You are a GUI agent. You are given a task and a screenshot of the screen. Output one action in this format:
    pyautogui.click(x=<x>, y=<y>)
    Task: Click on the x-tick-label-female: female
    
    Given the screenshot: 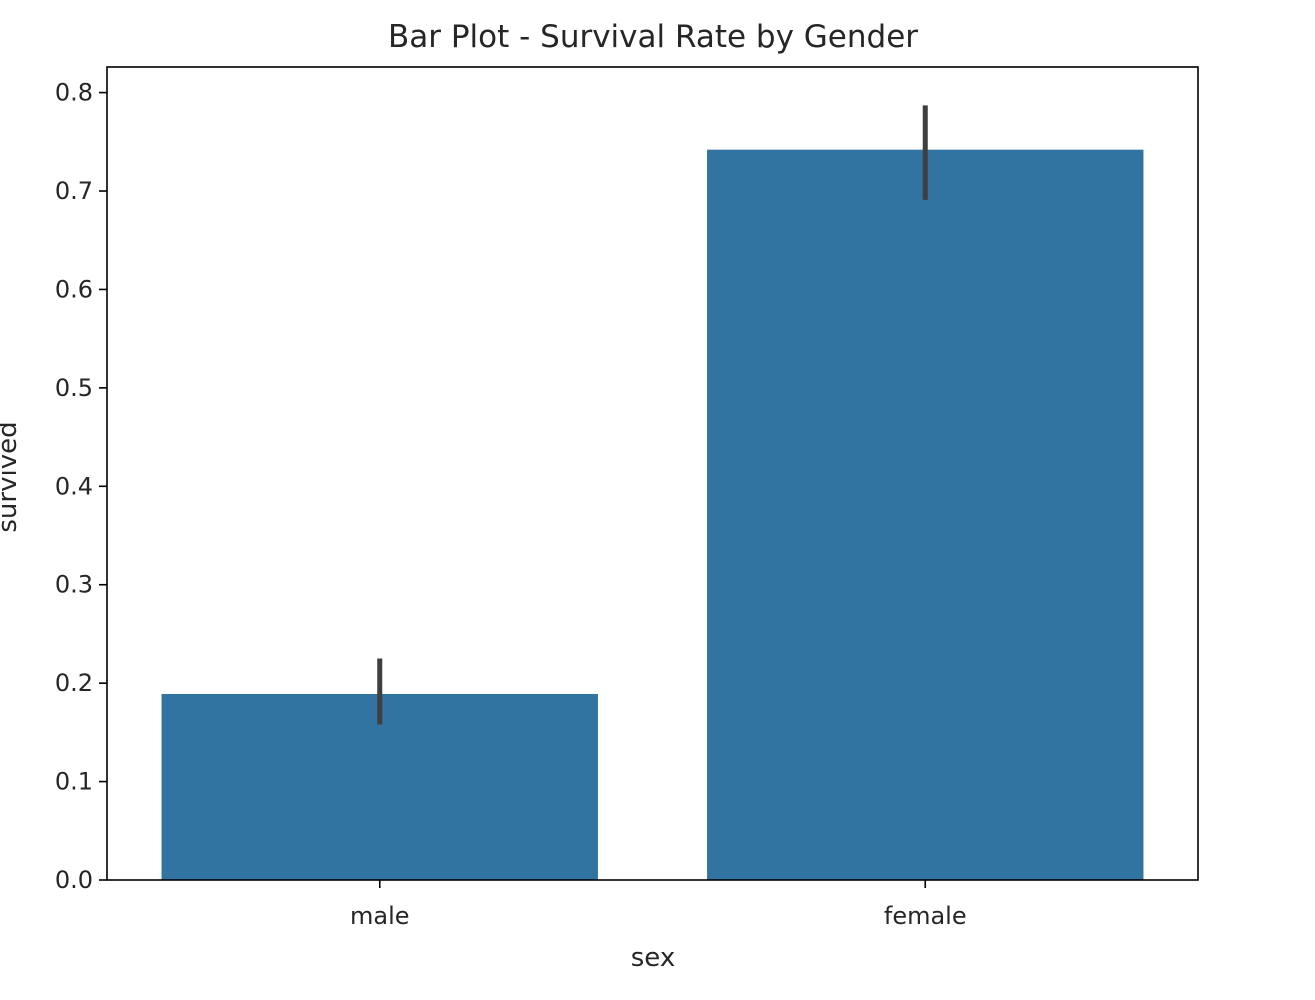 What is the action you would take?
    pyautogui.click(x=925, y=916)
    